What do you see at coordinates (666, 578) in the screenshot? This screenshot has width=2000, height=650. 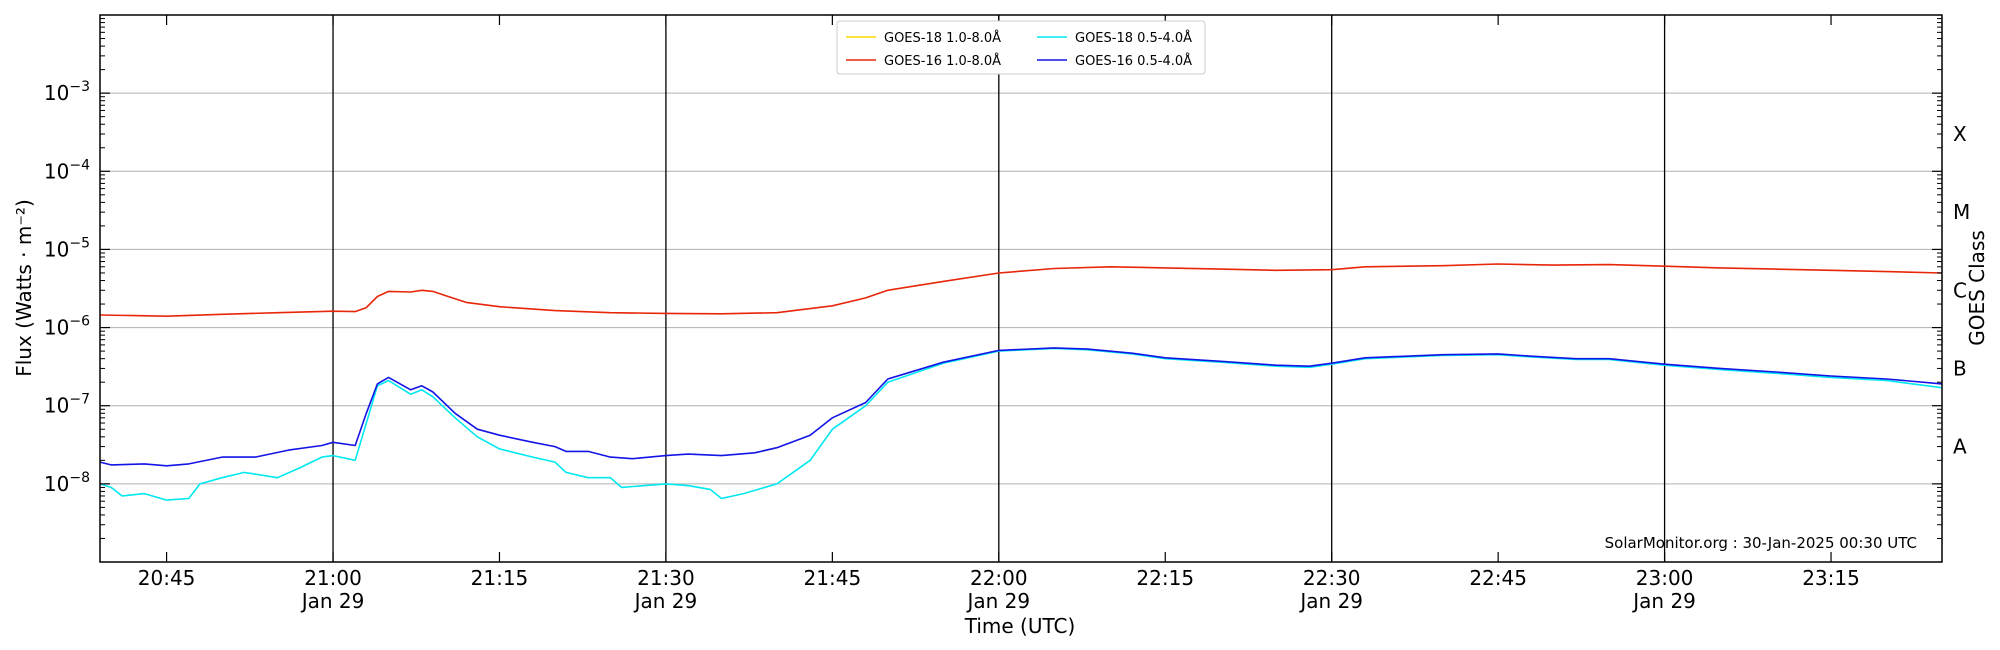 I see `x-tick-label: 21:30` at bounding box center [666, 578].